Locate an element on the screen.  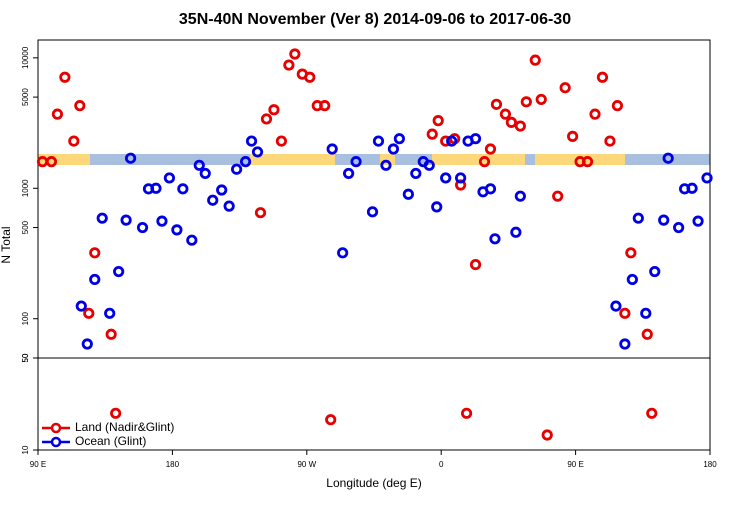
y-axis-label: N Total is located at coordinates (6, 244).